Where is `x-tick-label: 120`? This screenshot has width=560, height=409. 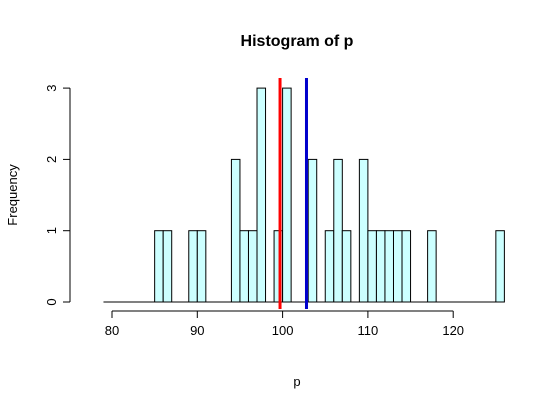
x-tick-label: 120 is located at coordinates (453, 330).